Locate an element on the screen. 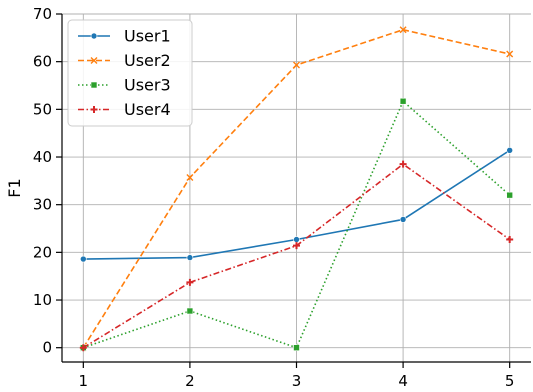  legend-item: User3 is located at coordinates (124, 85).